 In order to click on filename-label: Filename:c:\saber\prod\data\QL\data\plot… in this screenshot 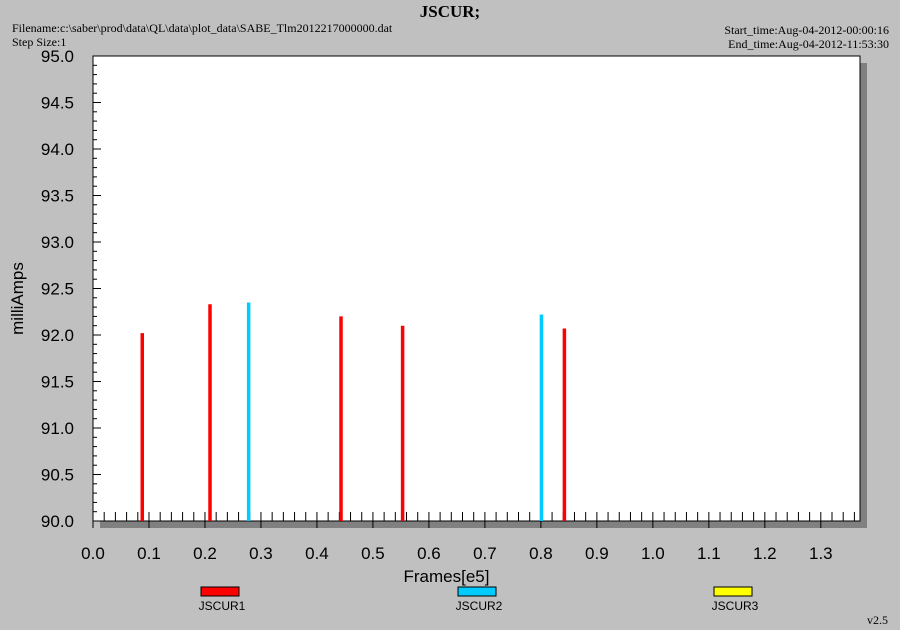, I will do `click(202, 28)`.